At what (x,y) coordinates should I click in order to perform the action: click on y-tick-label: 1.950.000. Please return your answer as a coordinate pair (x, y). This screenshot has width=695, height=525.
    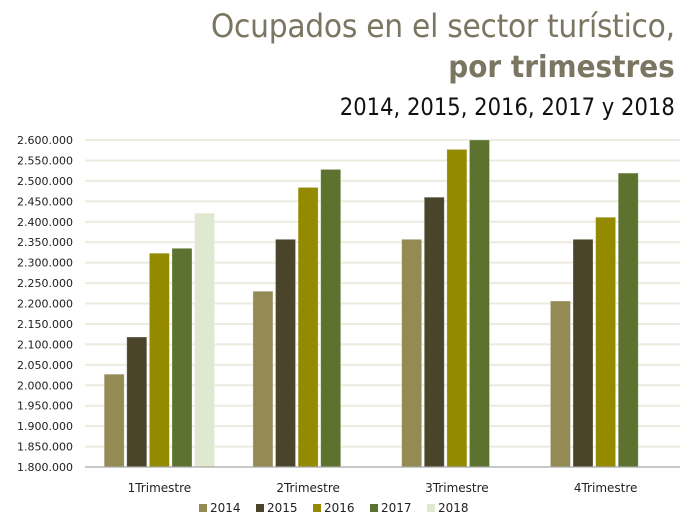
    Looking at the image, I should click on (45, 406).